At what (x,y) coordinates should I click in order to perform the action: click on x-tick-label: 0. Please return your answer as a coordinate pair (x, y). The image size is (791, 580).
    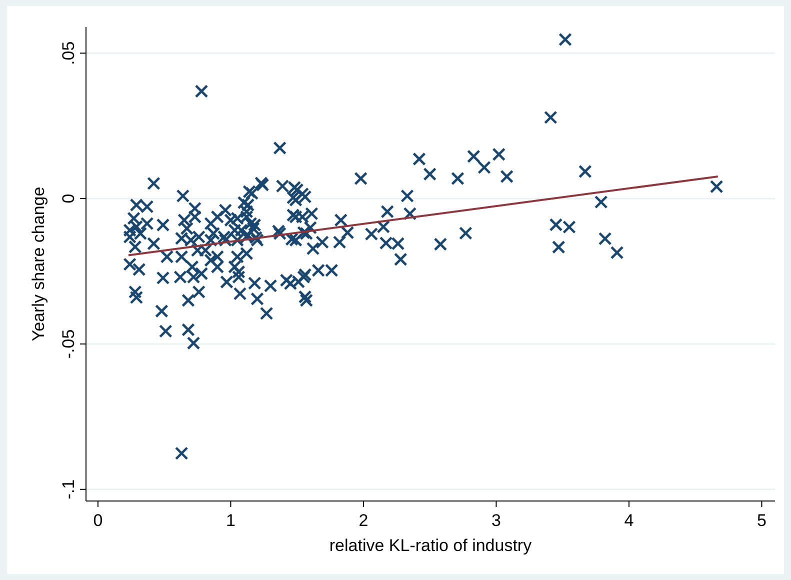
    Looking at the image, I should click on (98, 520).